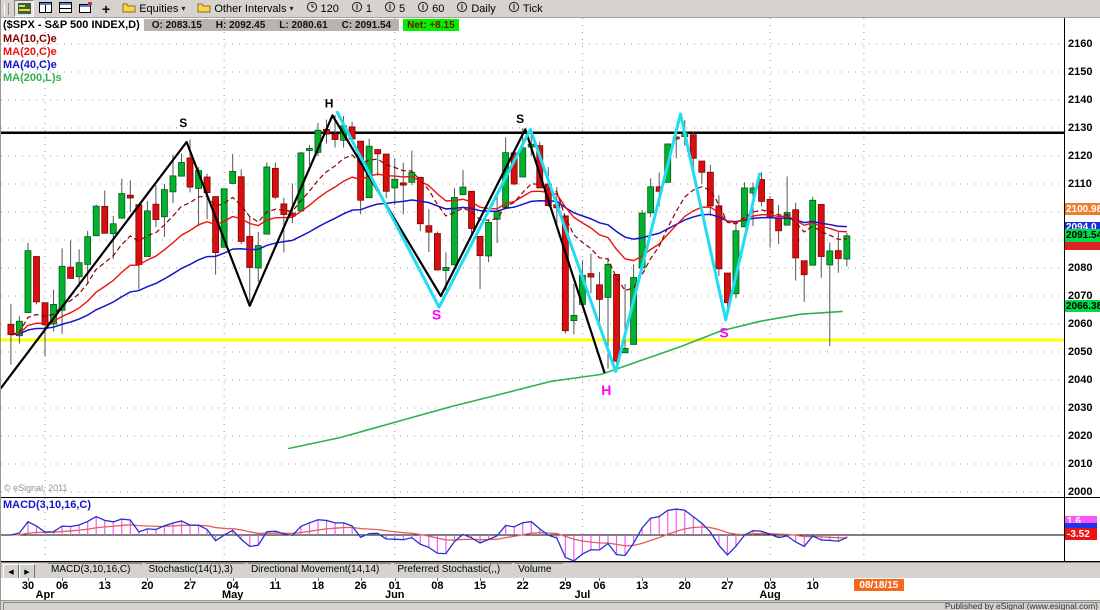 Image resolution: width=1100 pixels, height=610 pixels. What do you see at coordinates (45, 595) in the screenshot?
I see `x-month-label: Apr` at bounding box center [45, 595].